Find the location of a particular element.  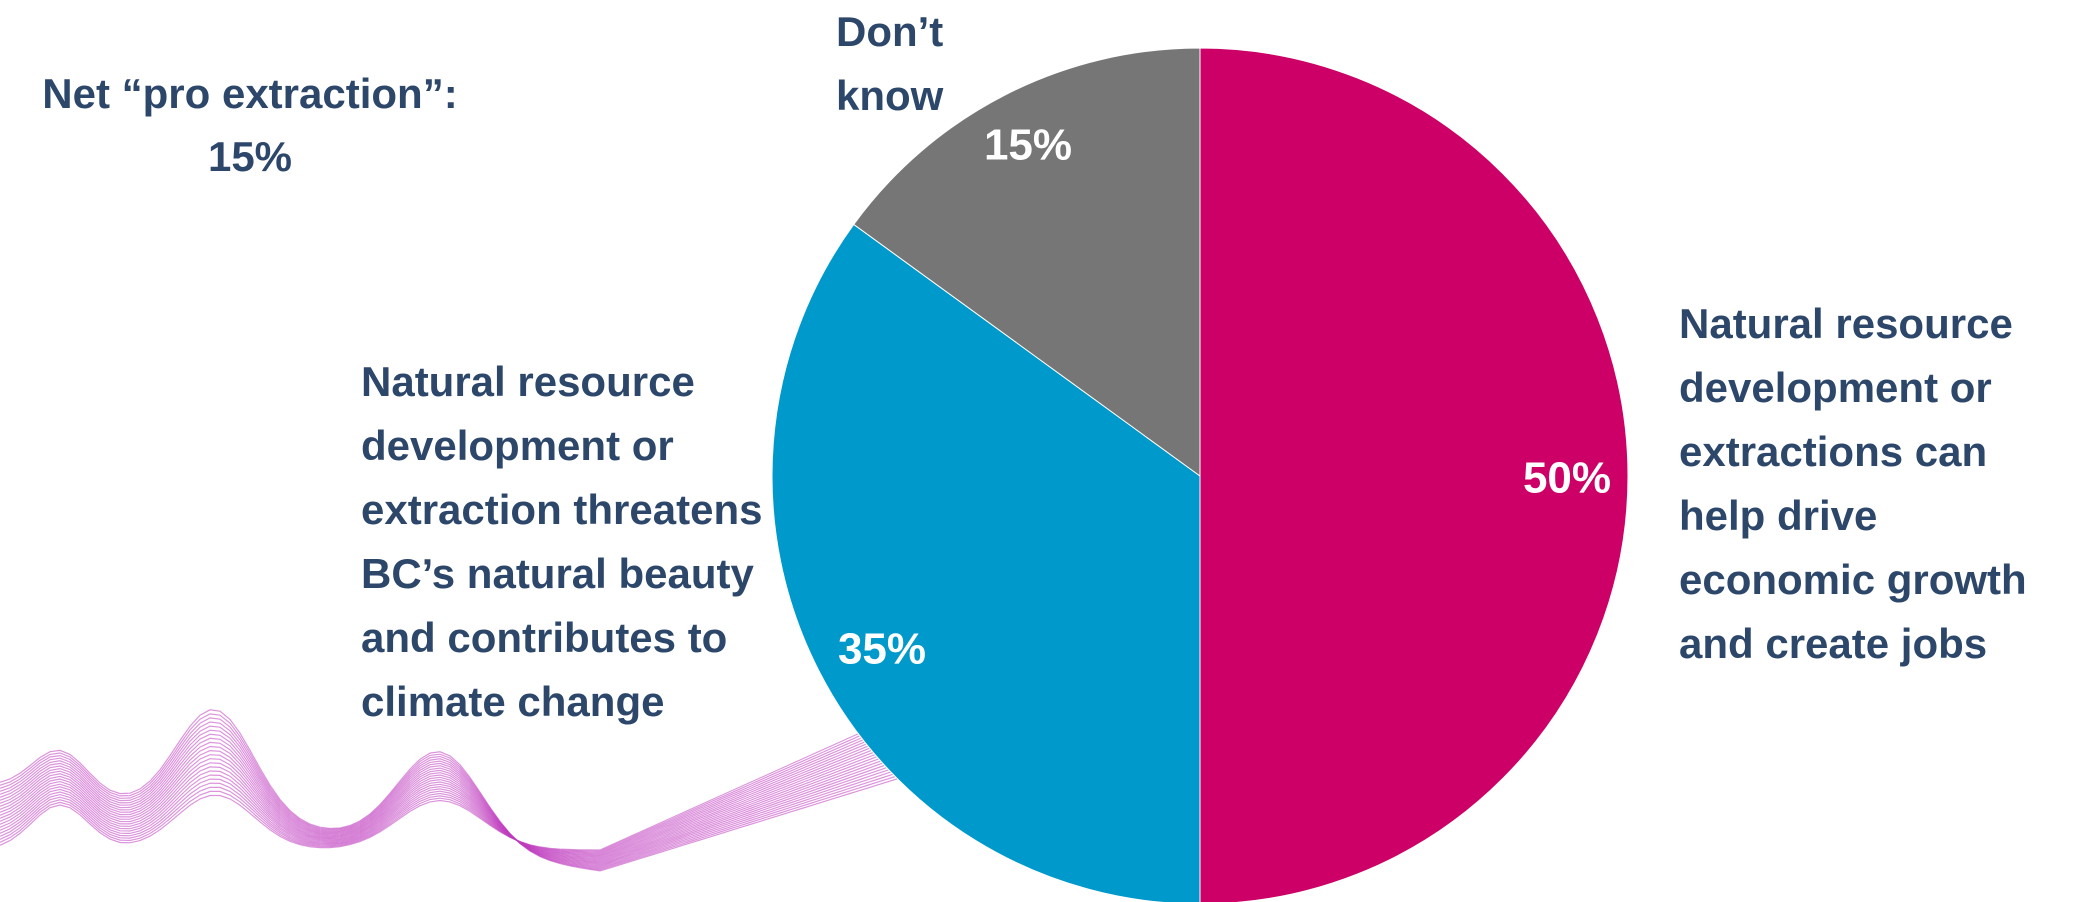

category-label: Don’t know is located at coordinates (890, 63).